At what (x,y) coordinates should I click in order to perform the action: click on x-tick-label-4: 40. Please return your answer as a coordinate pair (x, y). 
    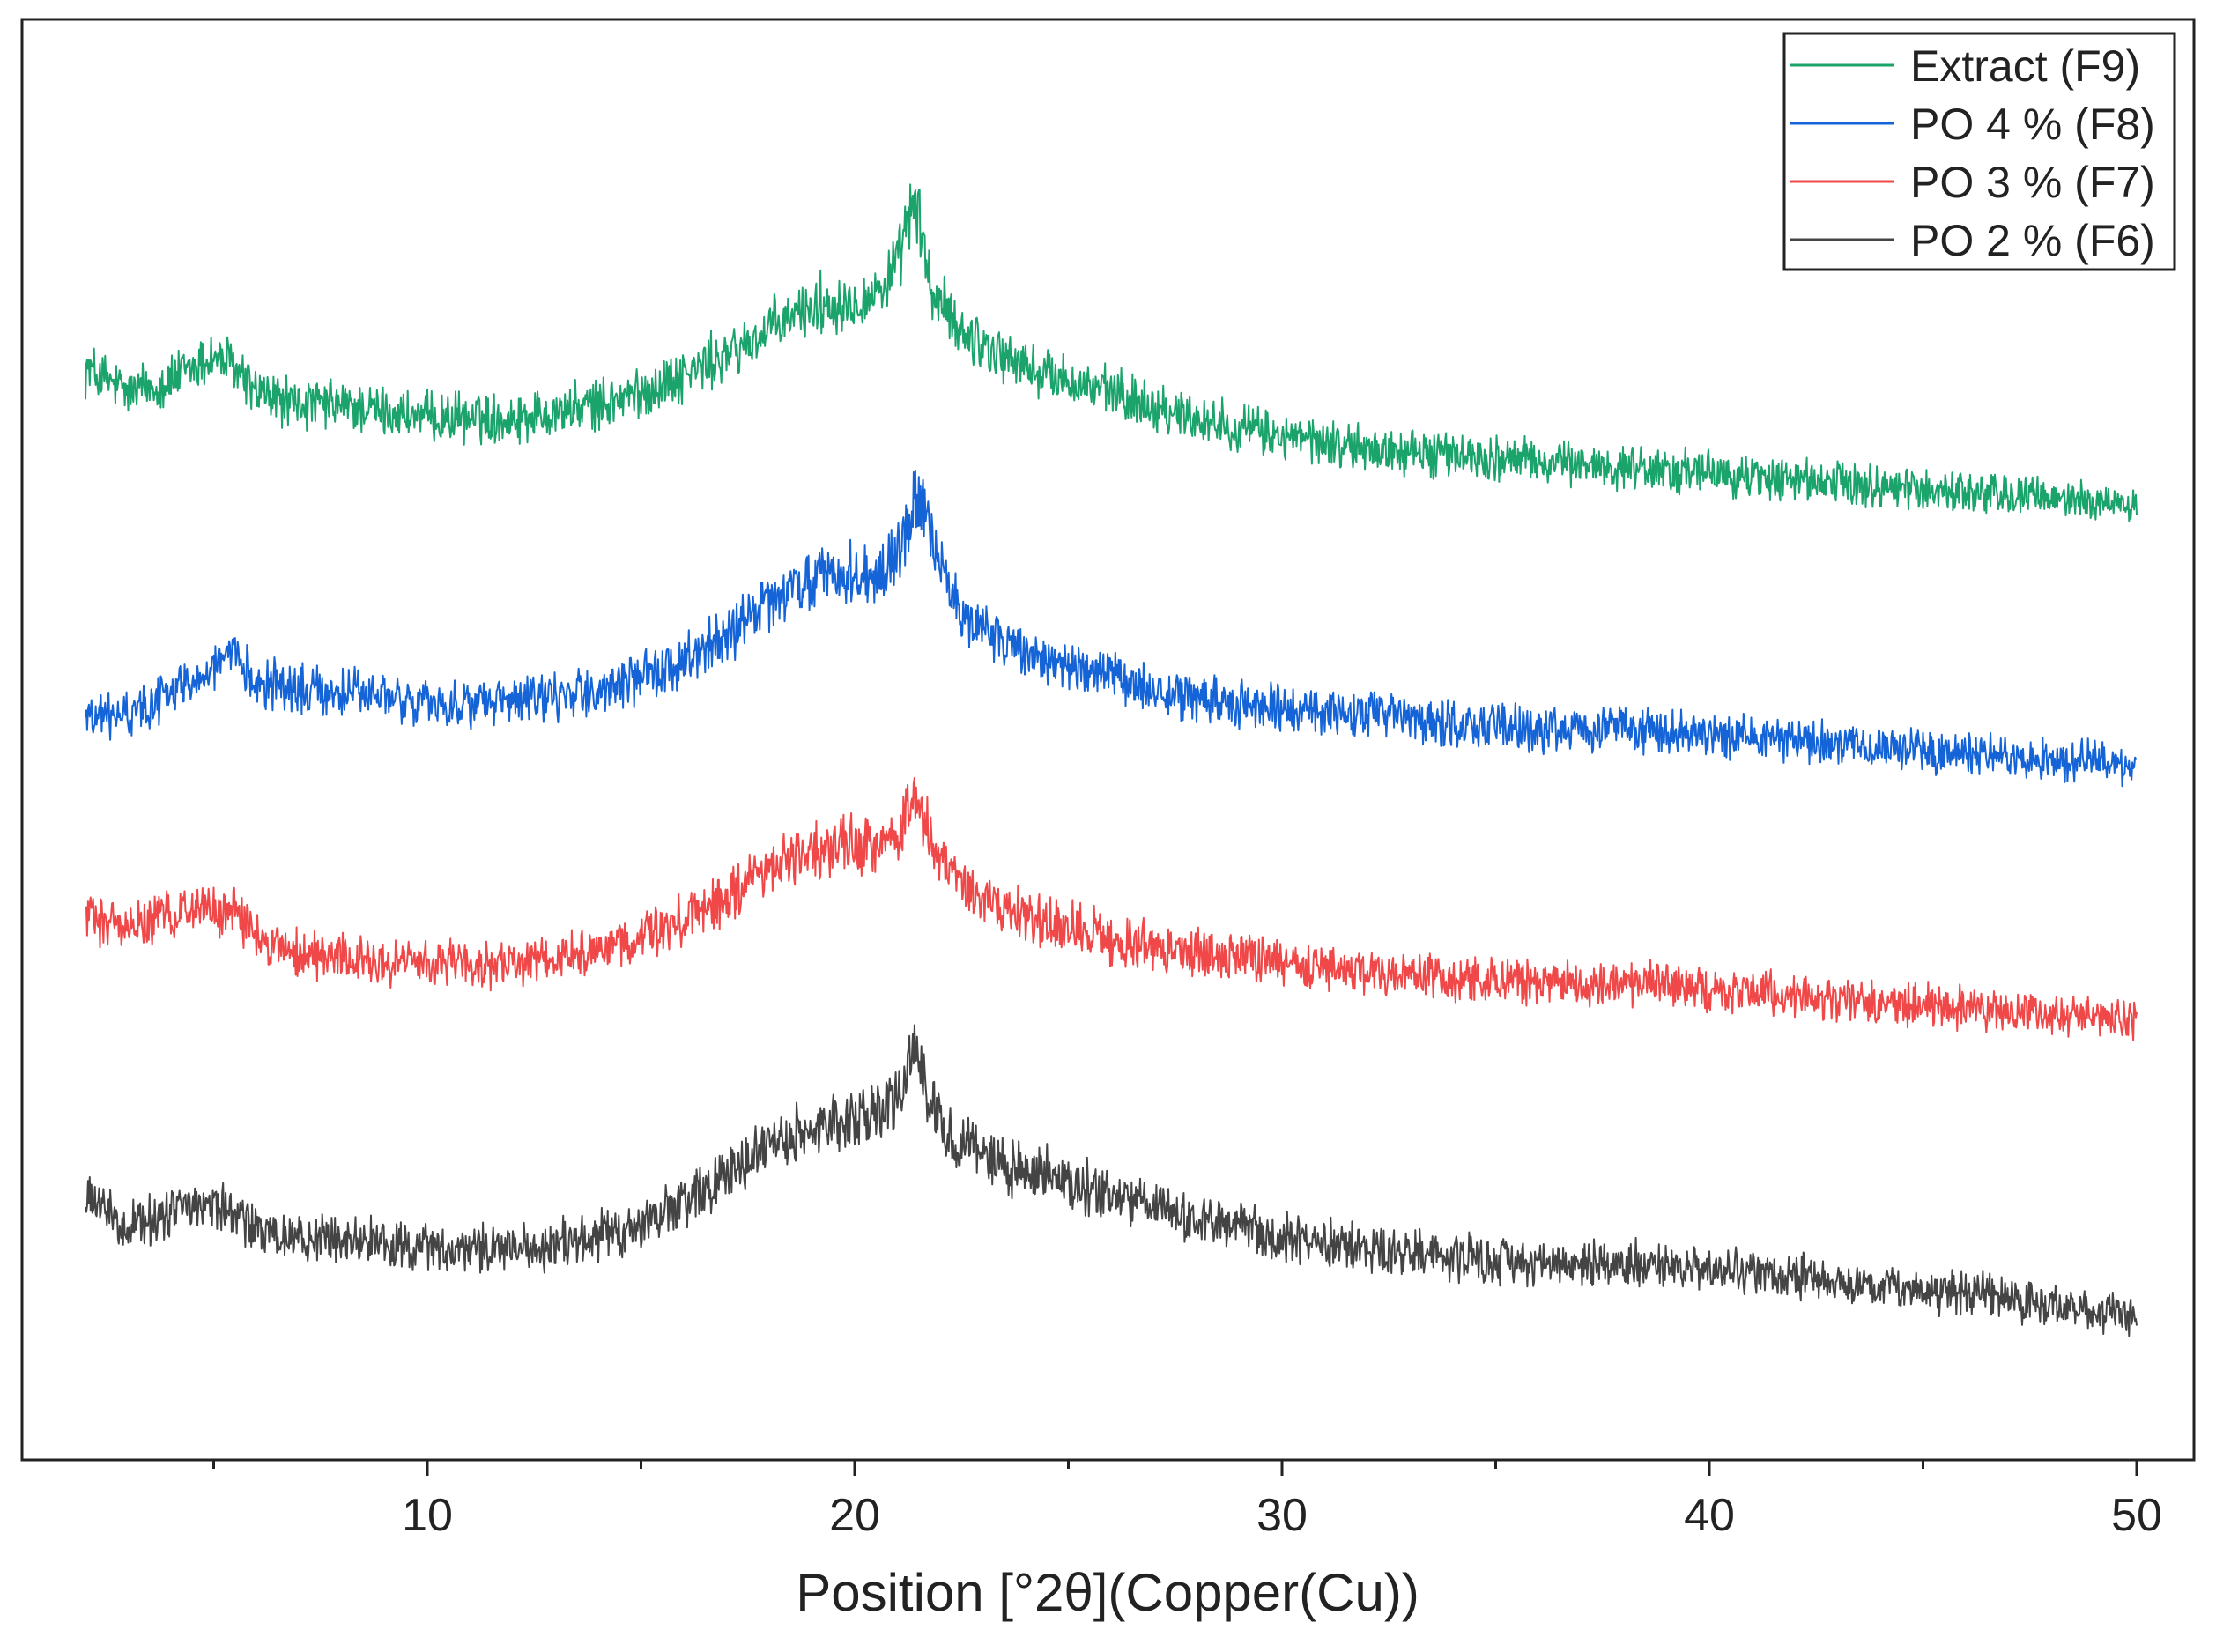
    Looking at the image, I should click on (1709, 1515).